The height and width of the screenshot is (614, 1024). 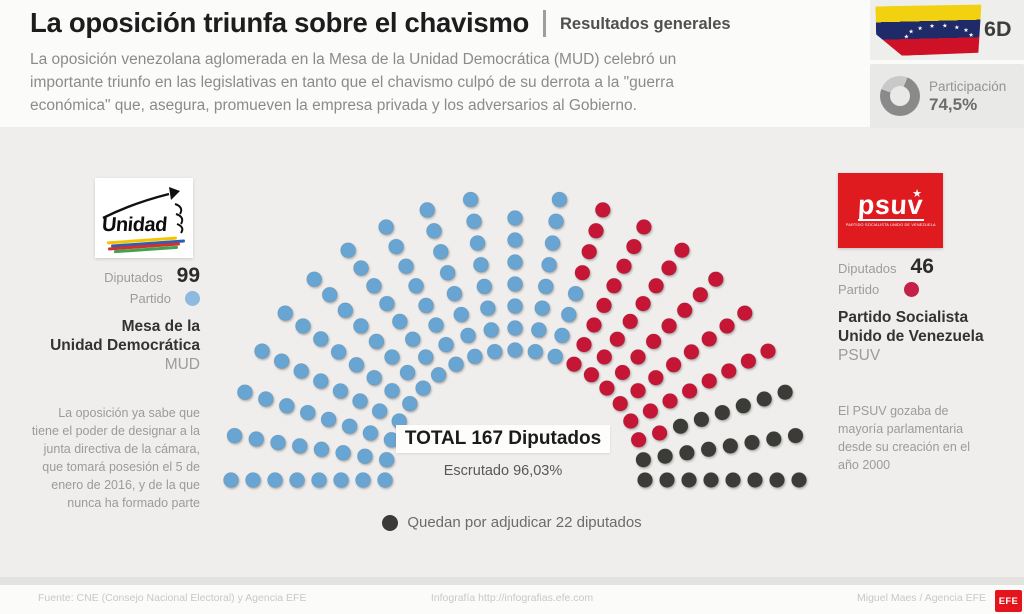 What do you see at coordinates (544, 23) in the screenshot?
I see `title-divider` at bounding box center [544, 23].